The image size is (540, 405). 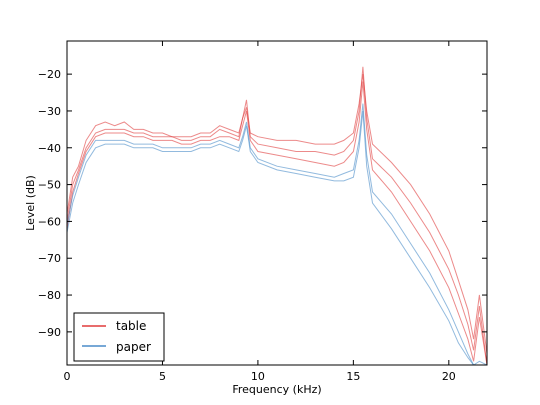 What do you see at coordinates (133, 347) in the screenshot?
I see `legend-label-paper: paper` at bounding box center [133, 347].